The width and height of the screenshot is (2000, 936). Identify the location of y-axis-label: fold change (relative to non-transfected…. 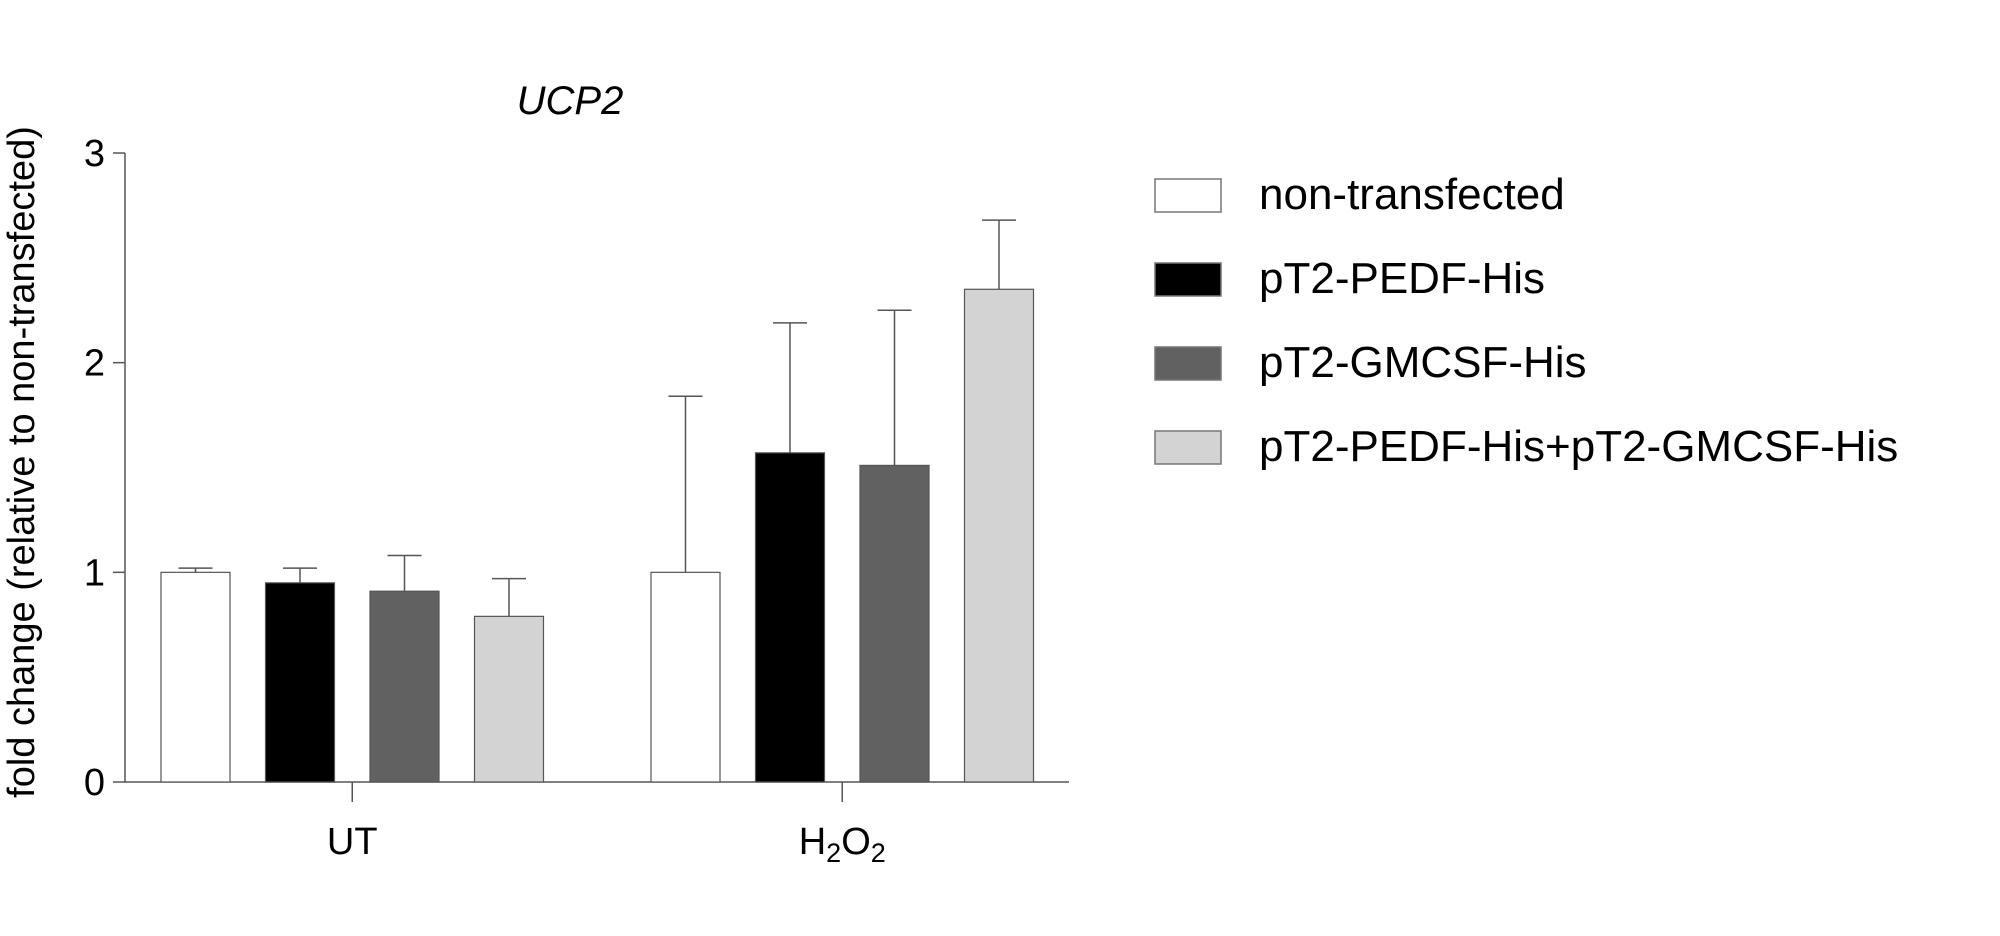
(22, 462).